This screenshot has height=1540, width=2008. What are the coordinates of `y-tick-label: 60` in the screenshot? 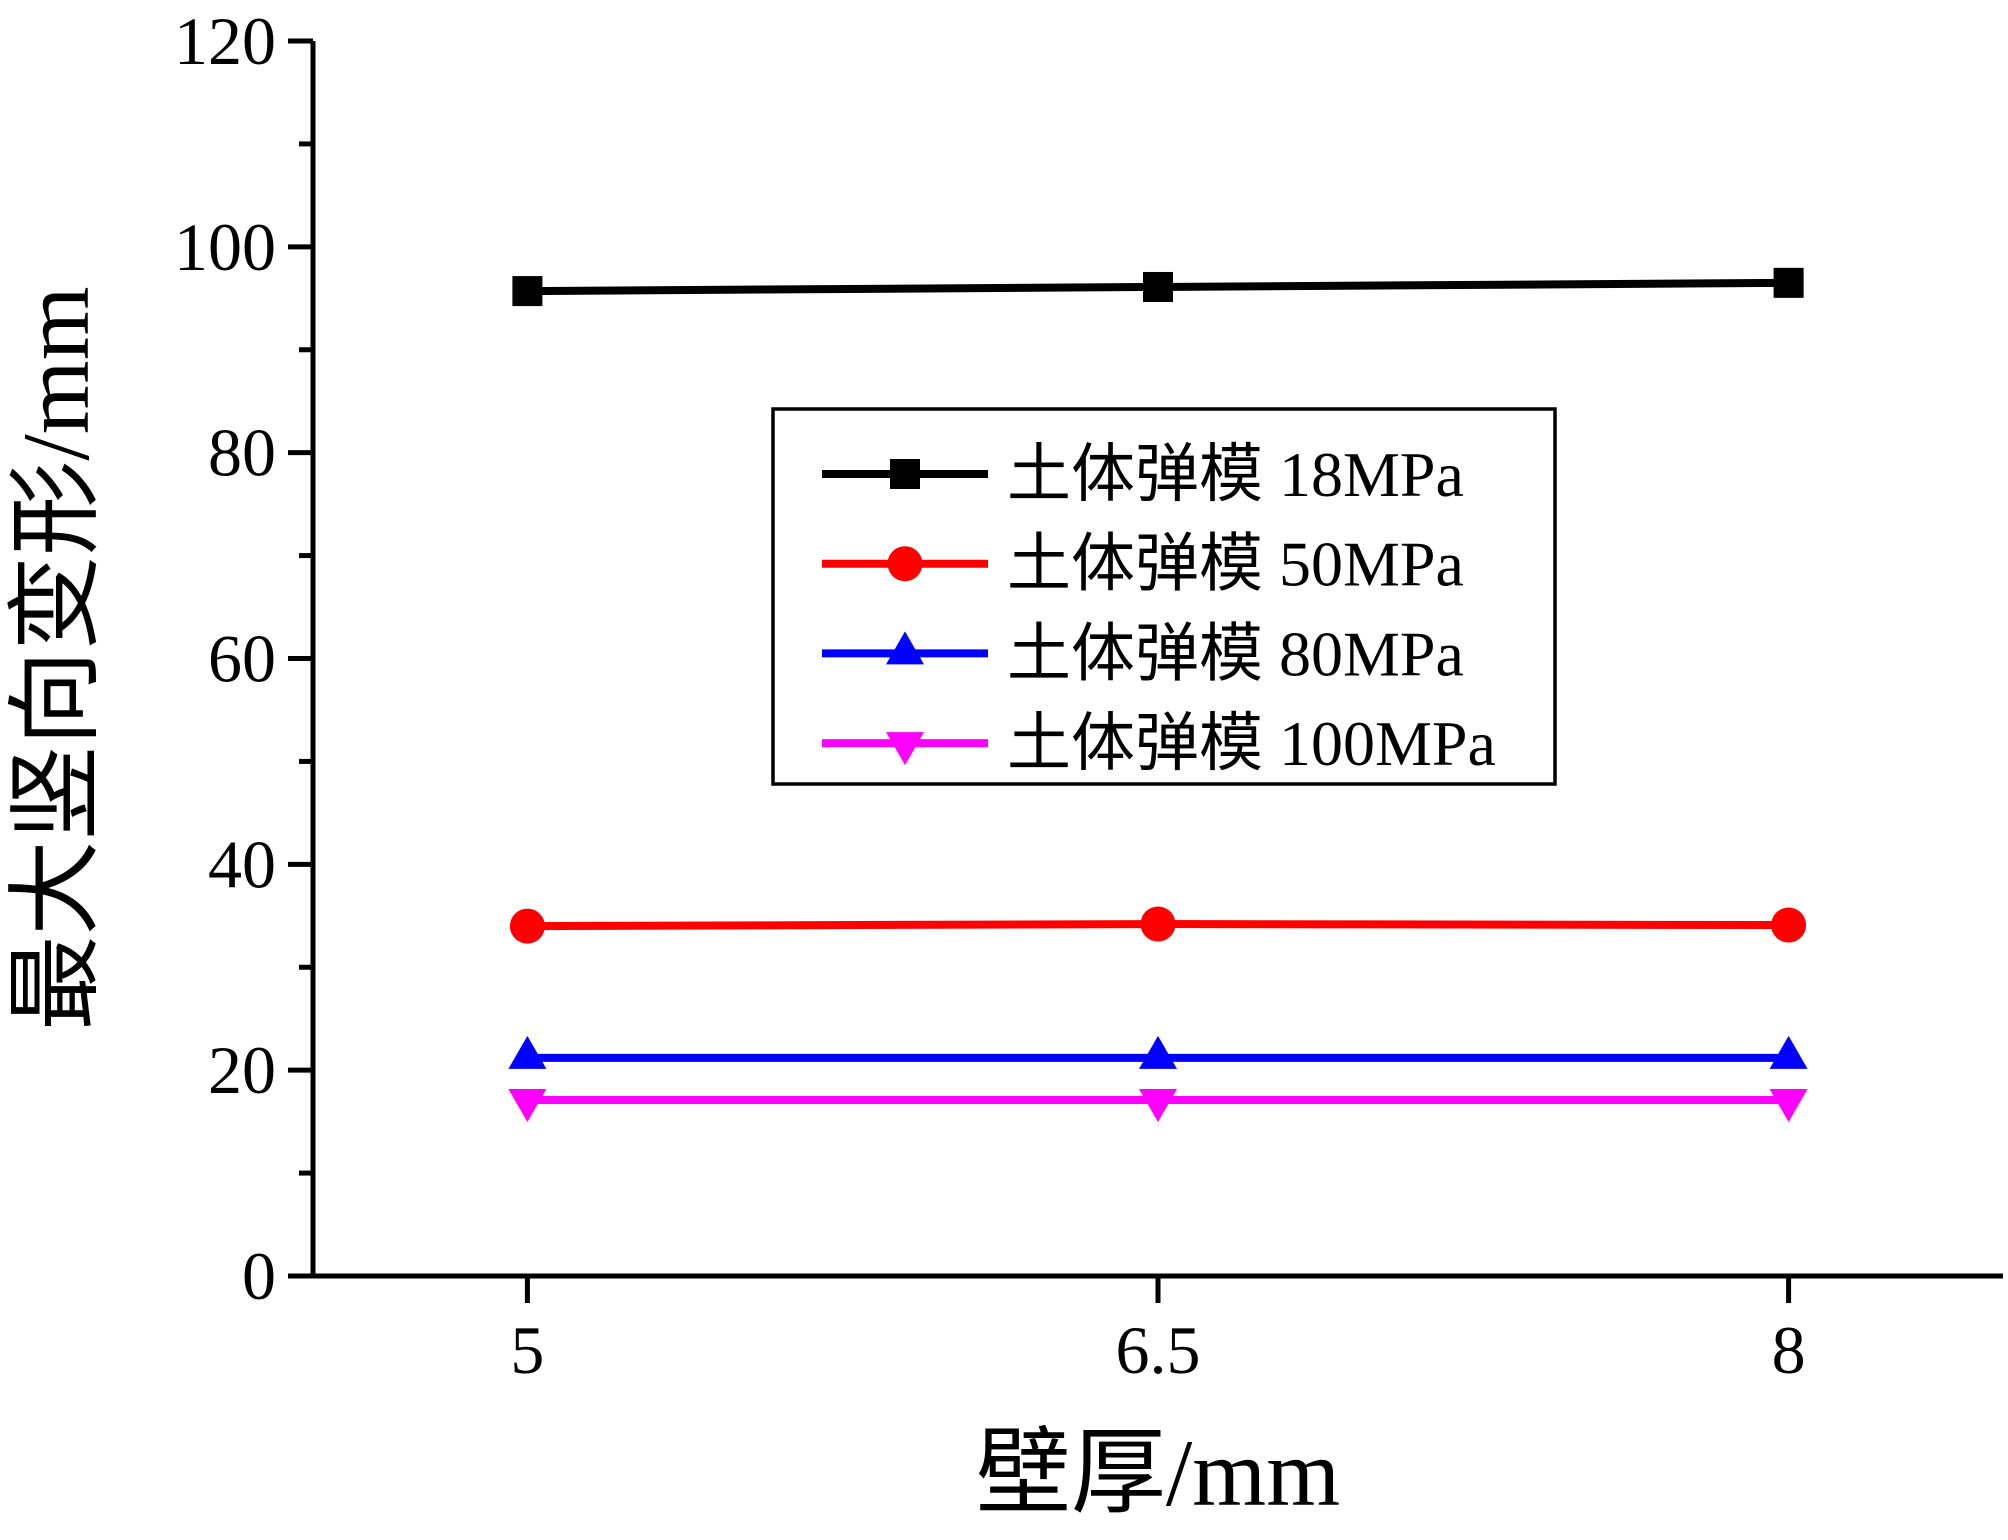 It's located at (242, 659).